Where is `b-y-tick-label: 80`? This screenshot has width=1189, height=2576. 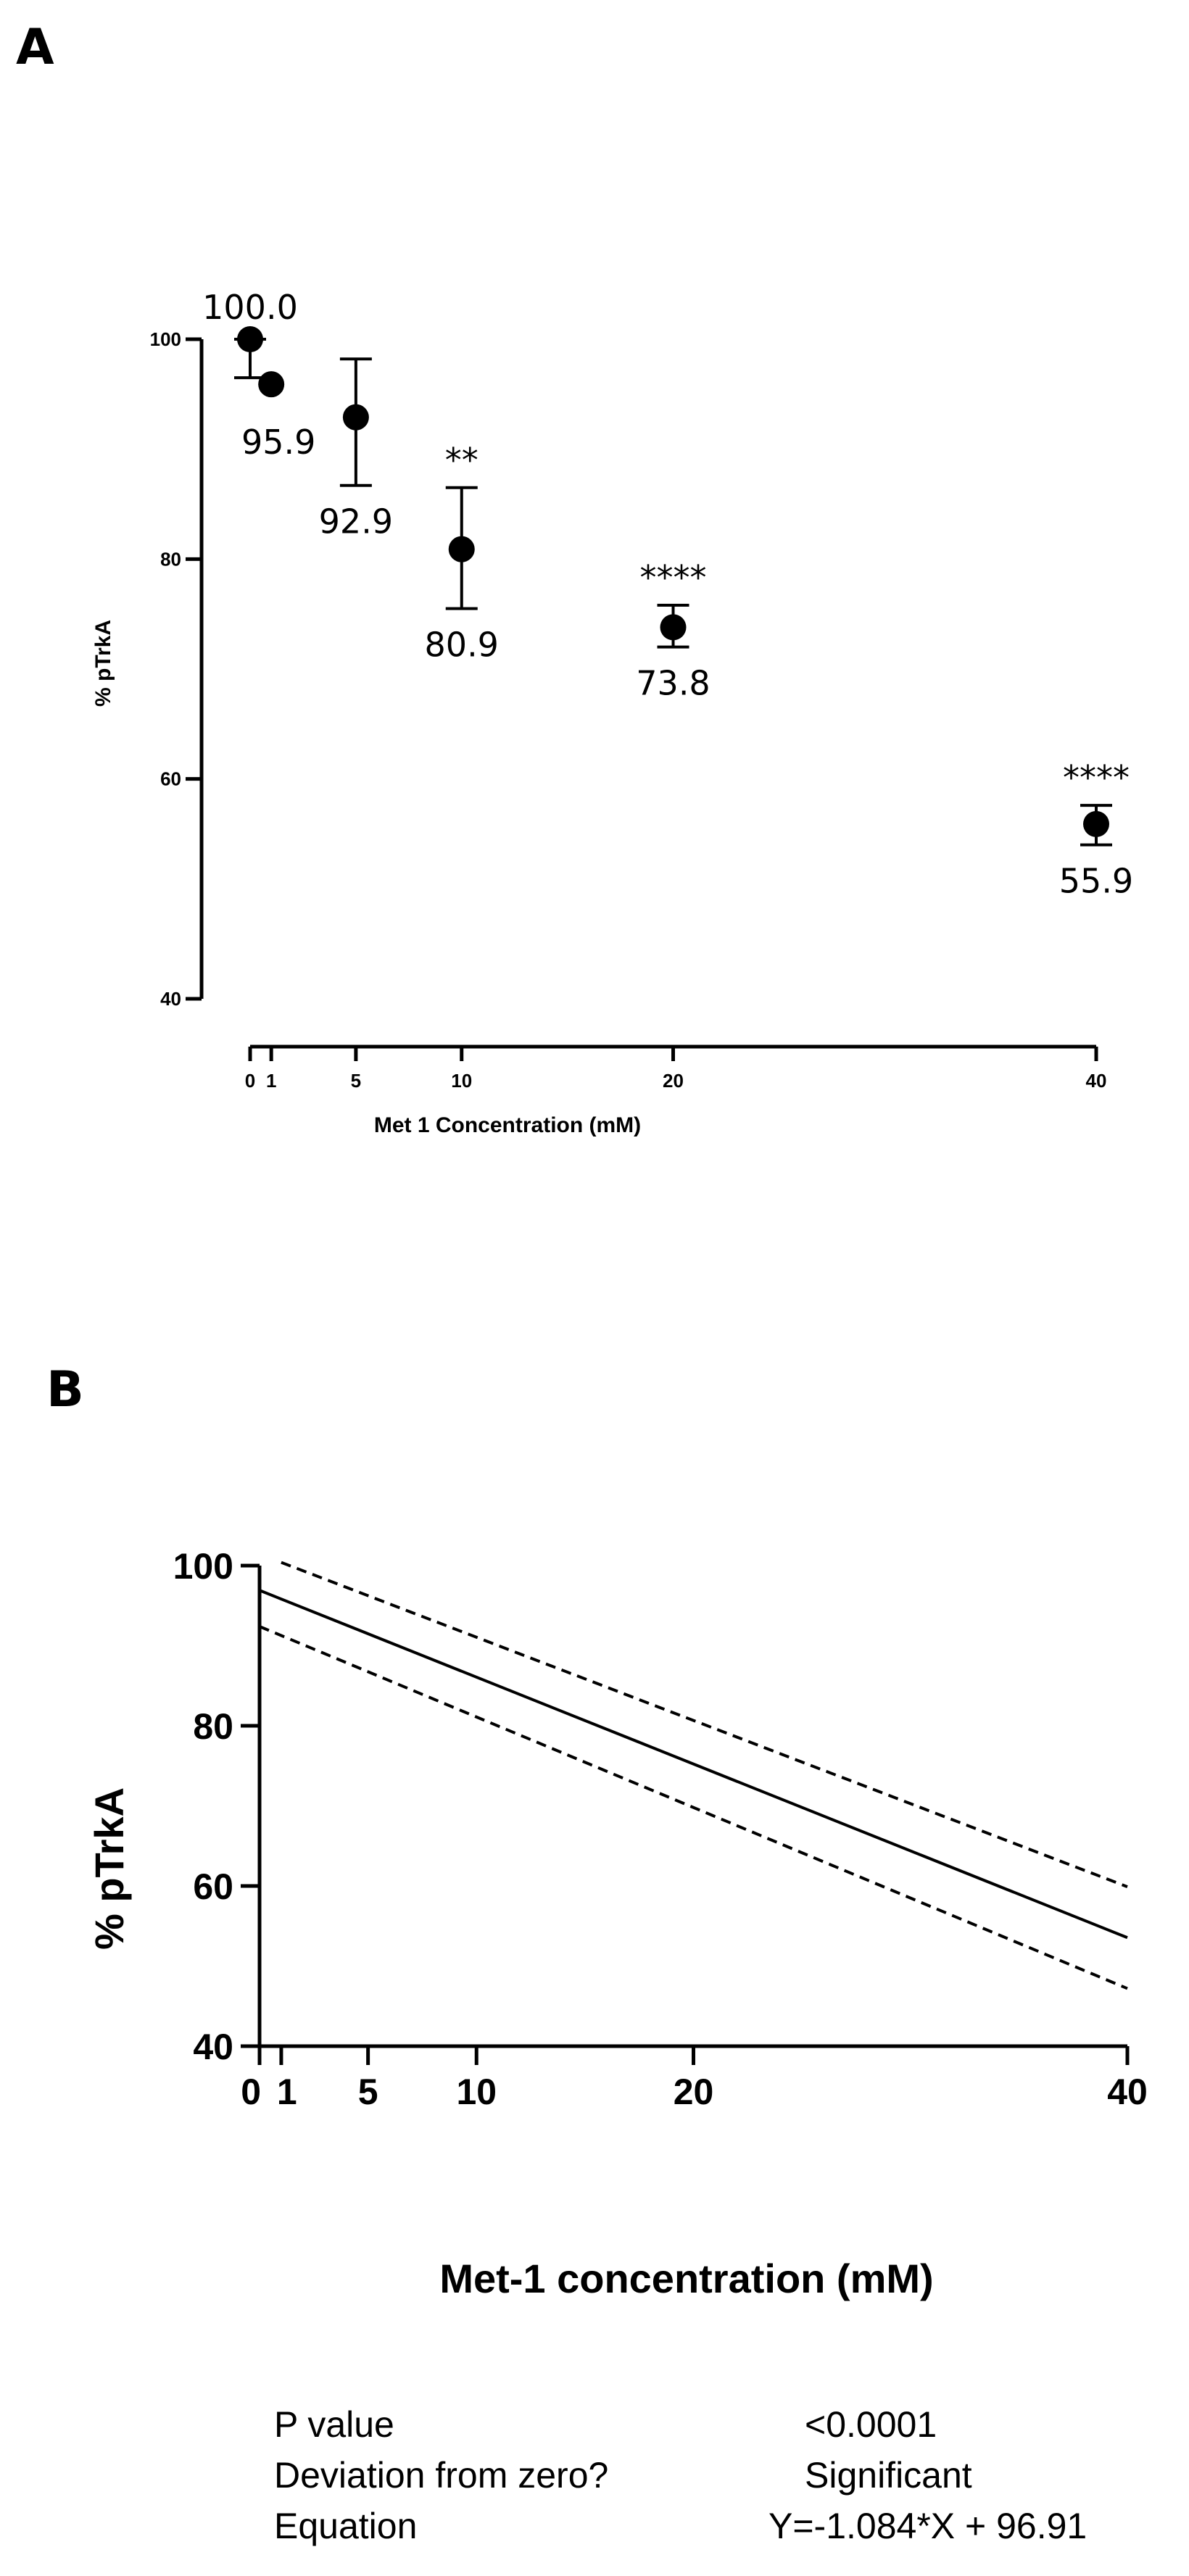
b-y-tick-label: 80 is located at coordinates (213, 1726).